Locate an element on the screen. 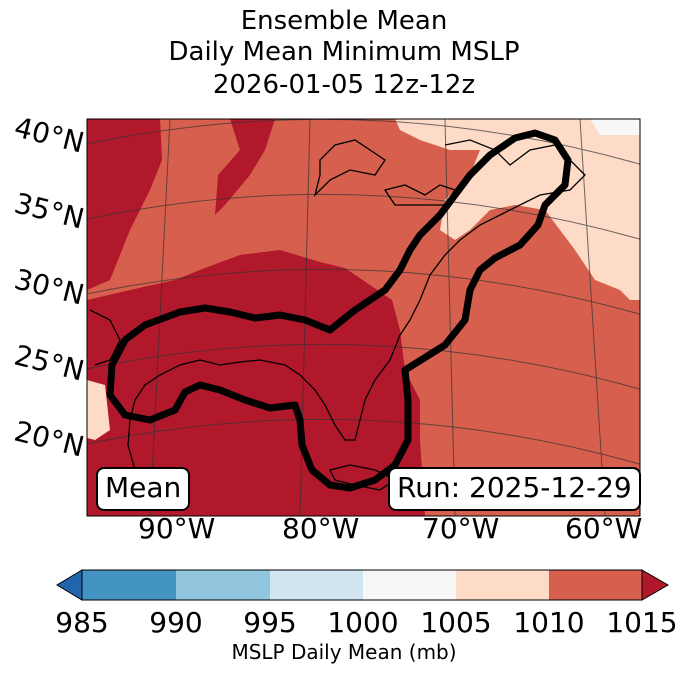  colorbar-frame is located at coordinates (362, 585).